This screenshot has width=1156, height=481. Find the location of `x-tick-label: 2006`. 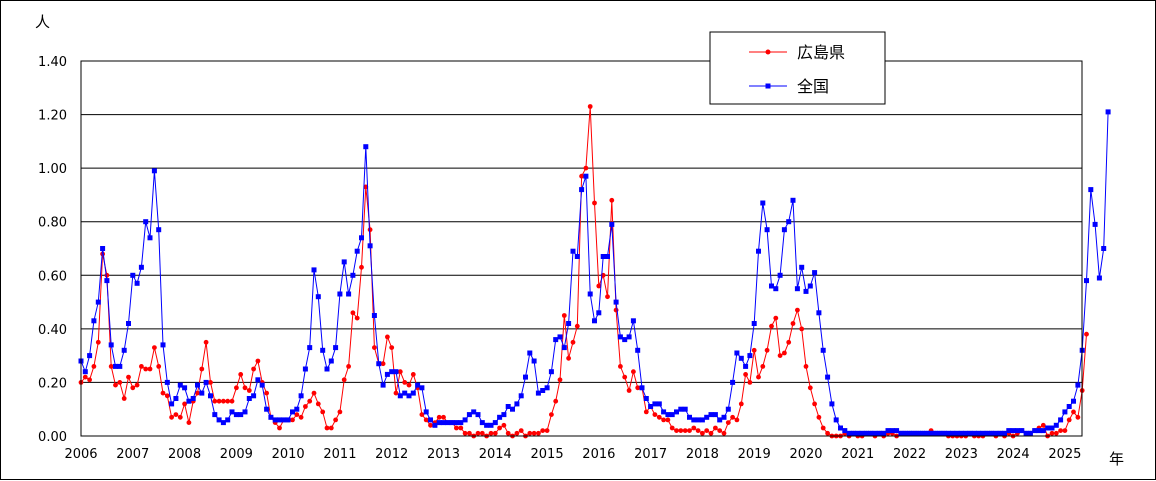

x-tick-label: 2006 is located at coordinates (80, 454).